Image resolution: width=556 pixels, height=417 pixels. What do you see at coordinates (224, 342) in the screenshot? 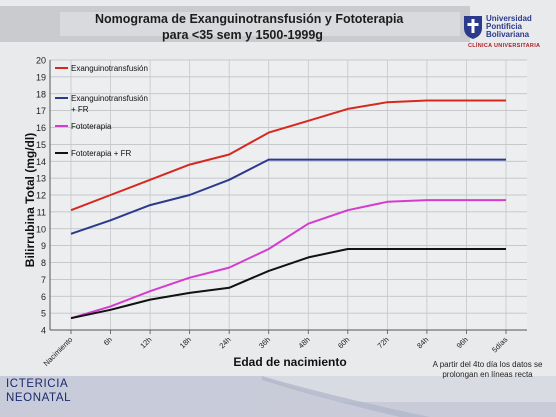
I see `x-tick-label: 24h` at bounding box center [224, 342].